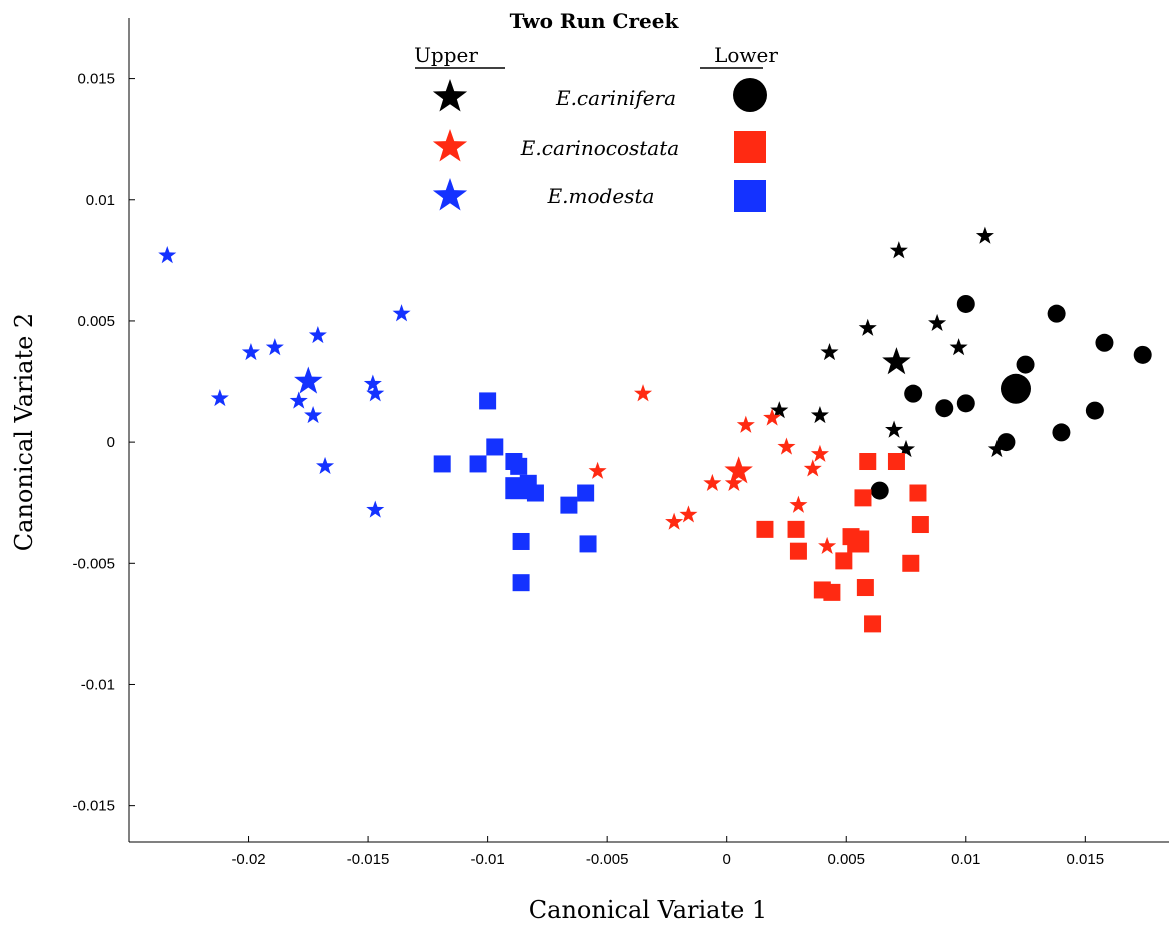  What do you see at coordinates (98, 684) in the screenshot?
I see `y-tick-label: -0.01` at bounding box center [98, 684].